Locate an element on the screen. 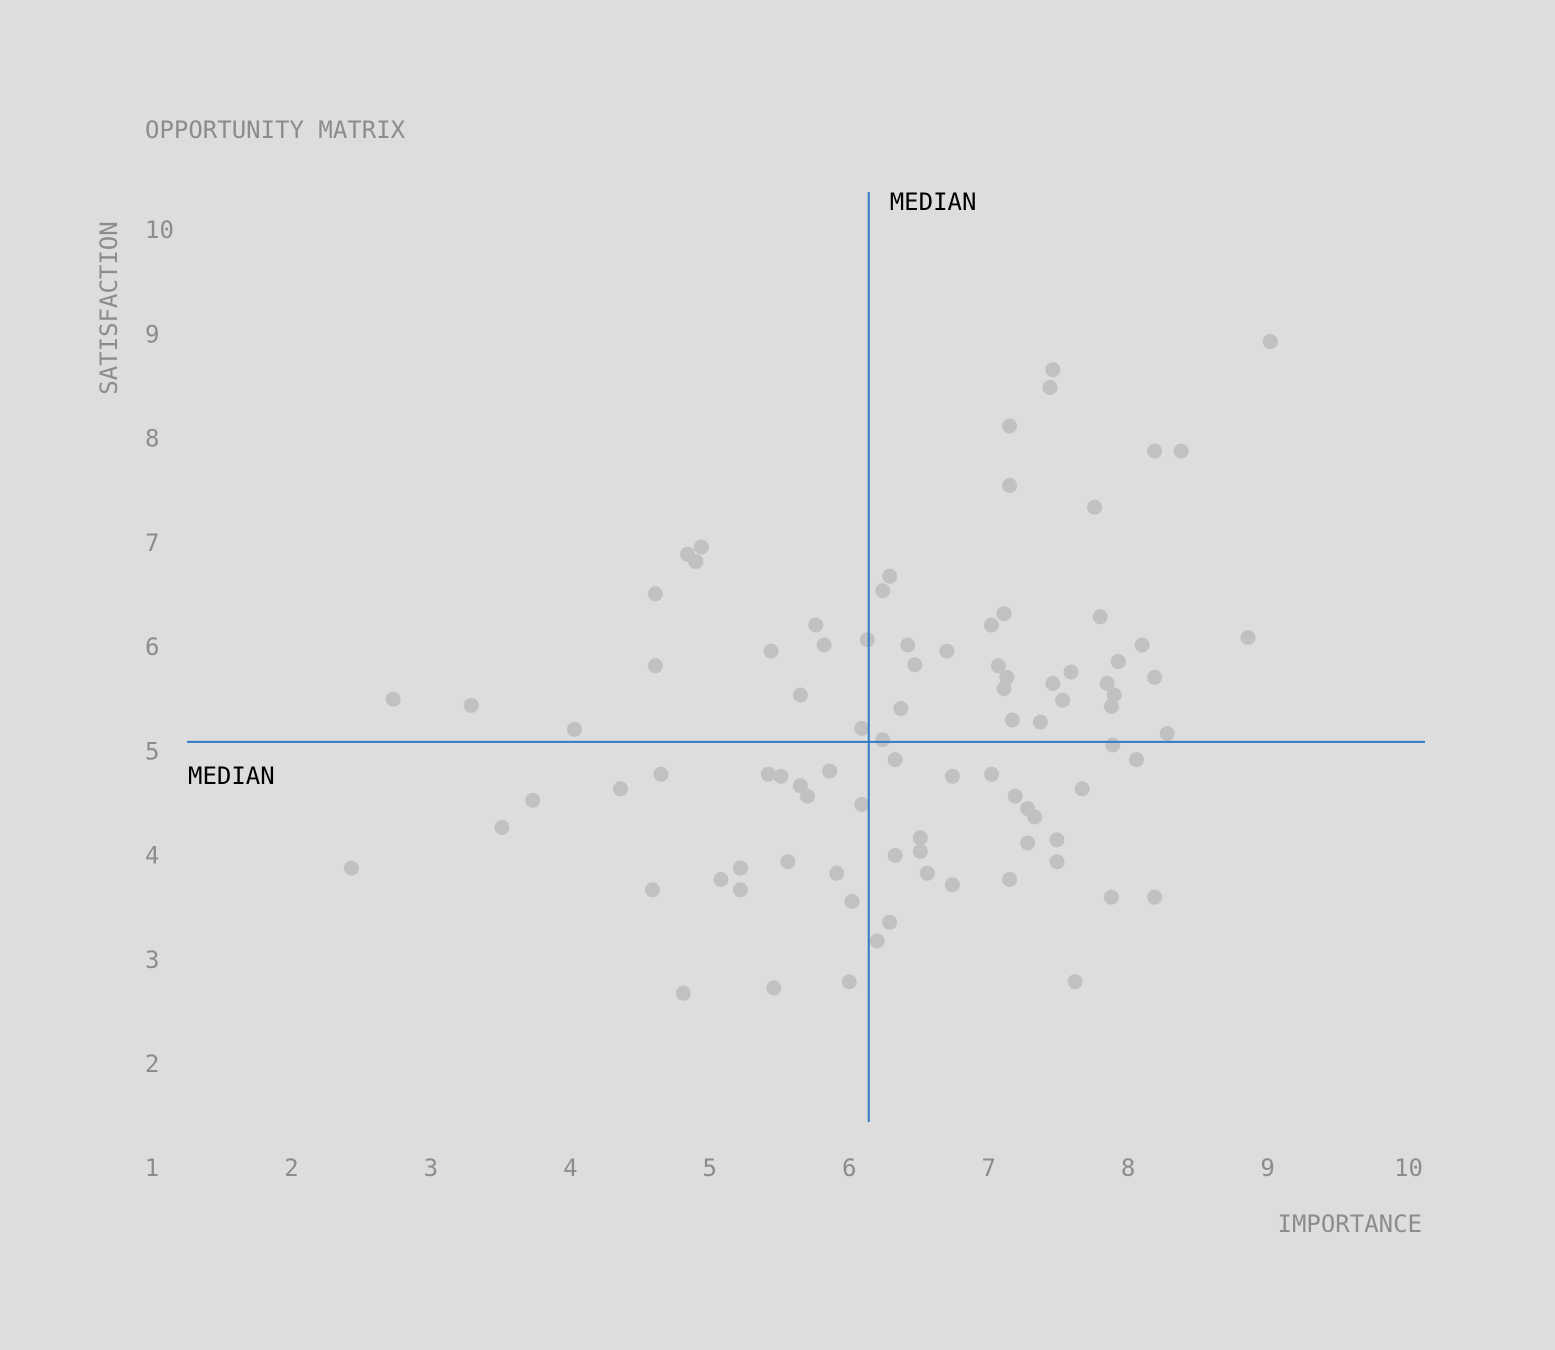 The width and height of the screenshot is (1555, 1350). x-tick-label: 8 is located at coordinates (1128, 1168).